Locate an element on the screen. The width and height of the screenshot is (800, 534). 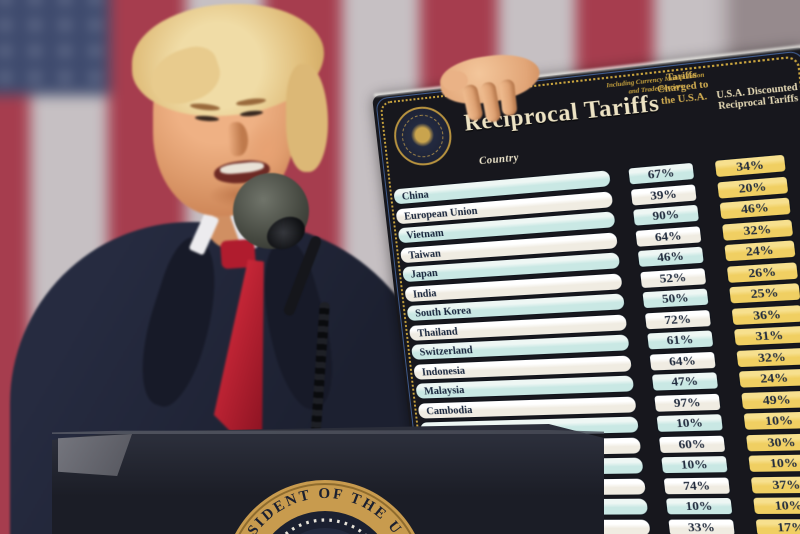
discounted-cell: 49% is located at coordinates (769, 399).